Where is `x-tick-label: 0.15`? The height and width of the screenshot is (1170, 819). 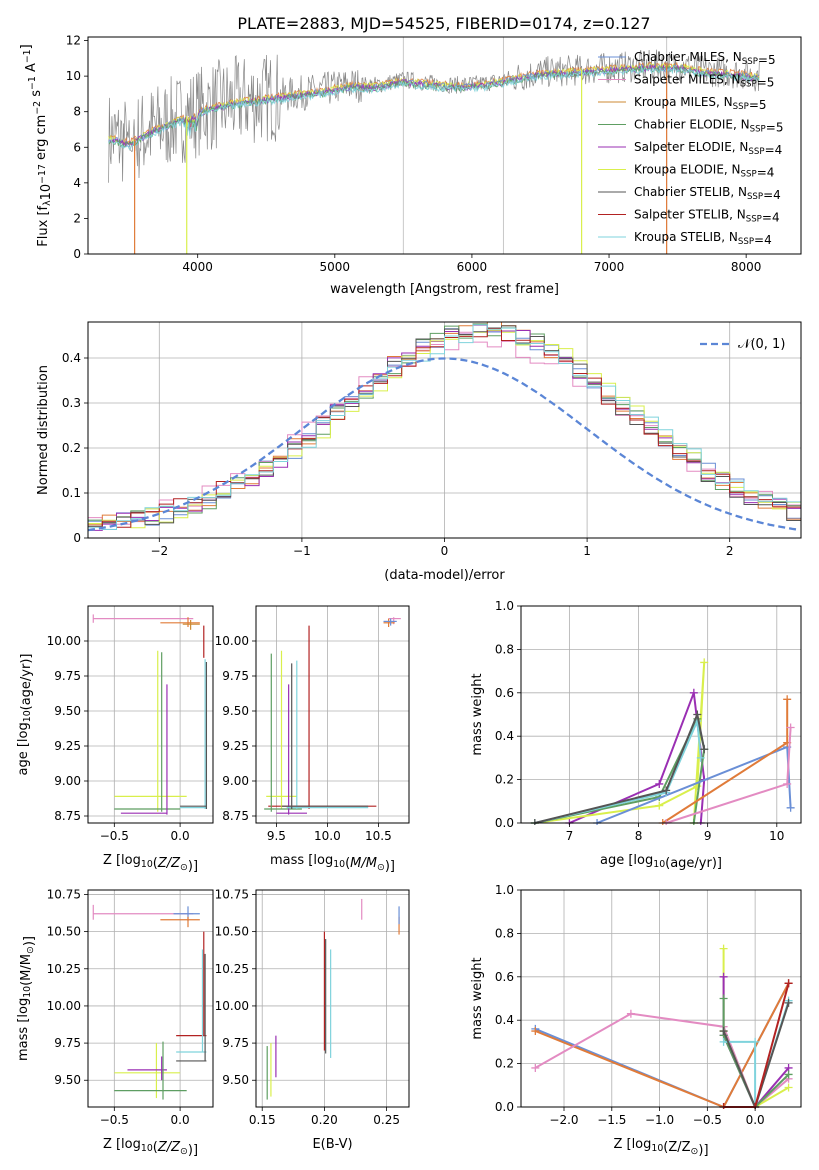
x-tick-label: 0.15 is located at coordinates (262, 1120).